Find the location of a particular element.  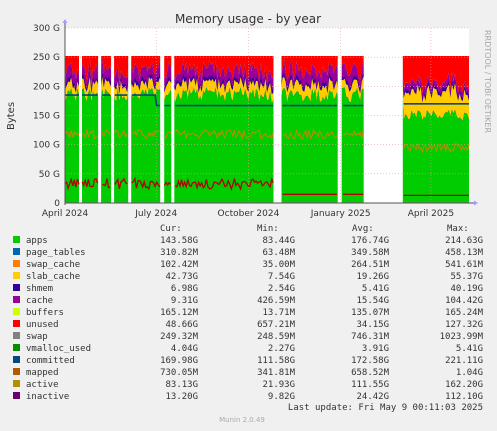

legend-row-page_tables: page_tables 310.82M 63.48M 349.58M 458.13M is located at coordinates (248, 253).